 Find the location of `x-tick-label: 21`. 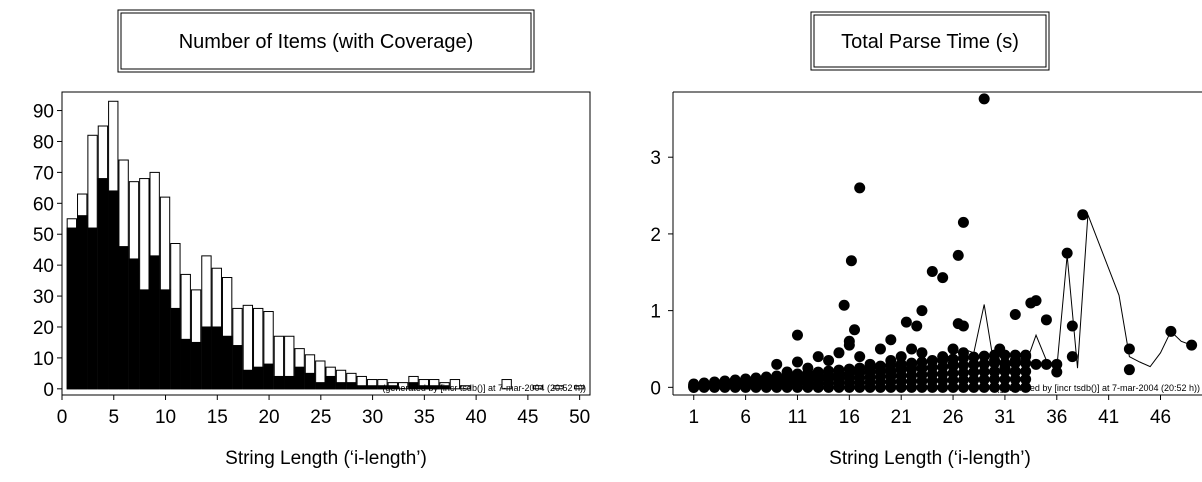

x-tick-label: 21 is located at coordinates (901, 417).